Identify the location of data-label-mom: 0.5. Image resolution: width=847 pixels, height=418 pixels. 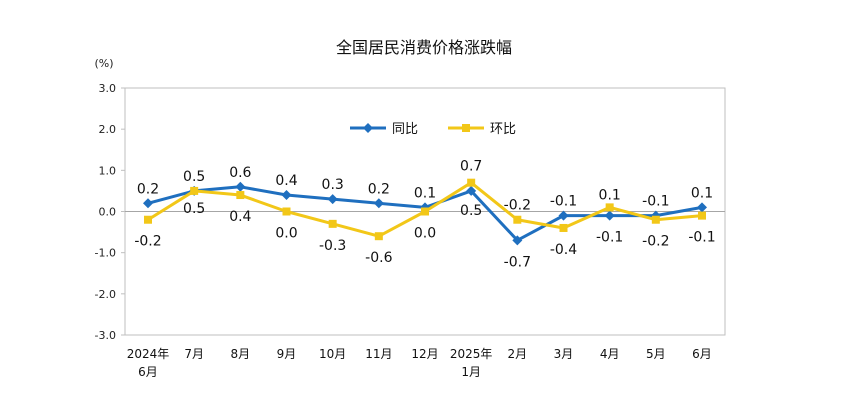
(194, 209).